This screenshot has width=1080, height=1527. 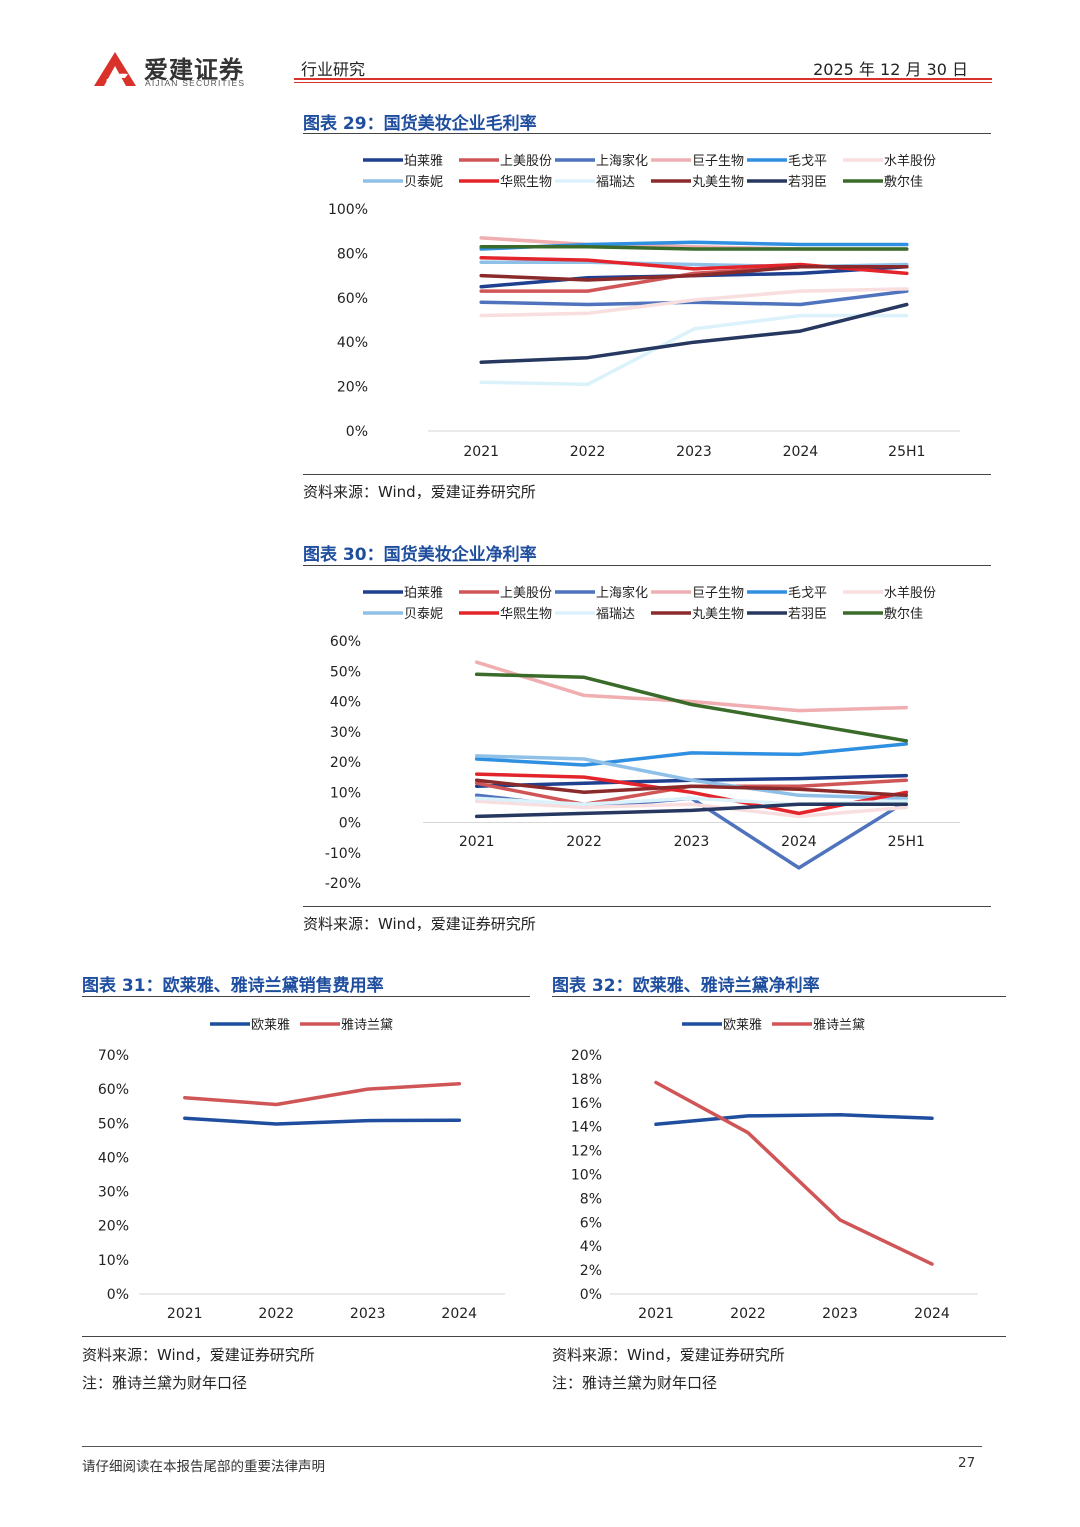 I want to click on c29-legend-label: 珀莱雅, so click(x=423, y=161).